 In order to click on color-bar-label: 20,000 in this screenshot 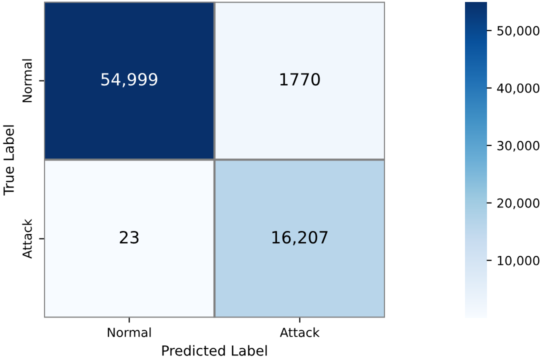, I will do `click(518, 204)`.